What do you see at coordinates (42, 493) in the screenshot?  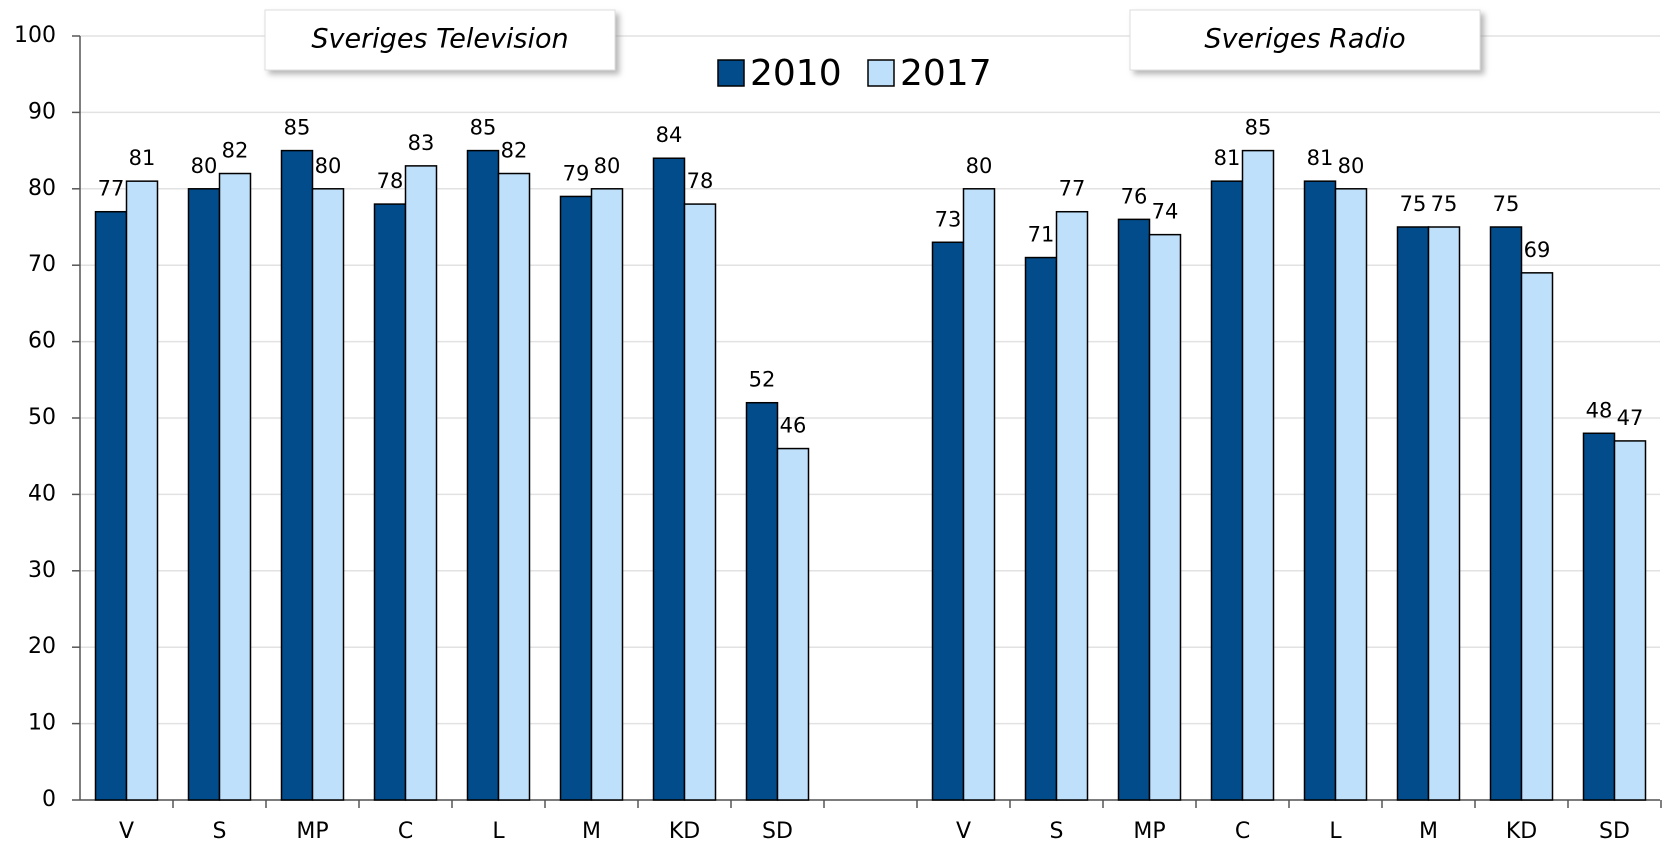 I see `y-tick-label: 40` at bounding box center [42, 493].